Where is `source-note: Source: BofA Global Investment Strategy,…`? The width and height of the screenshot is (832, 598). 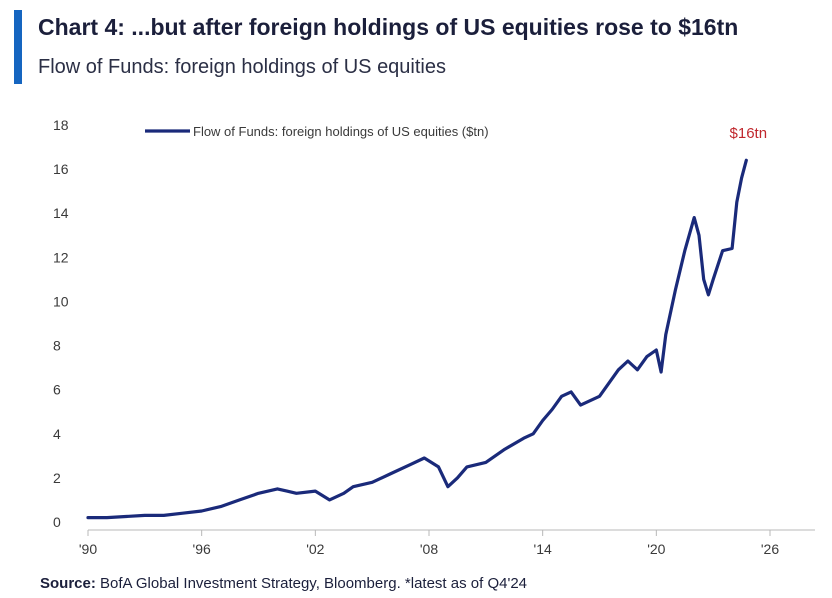 source-note: Source: BofA Global Investment Strategy,… is located at coordinates (283, 583).